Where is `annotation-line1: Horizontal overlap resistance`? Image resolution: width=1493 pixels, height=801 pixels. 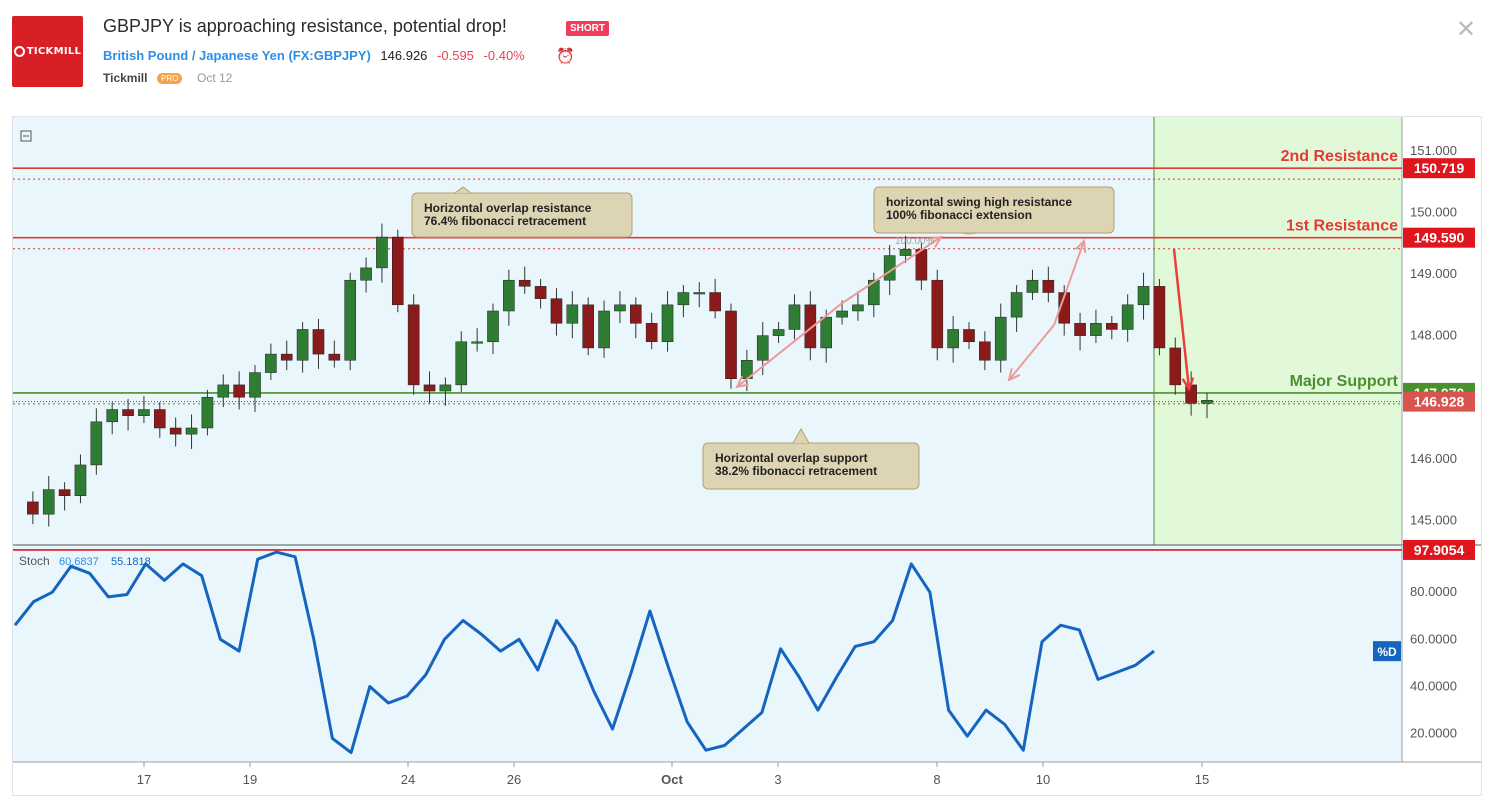 annotation-line1: Horizontal overlap resistance is located at coordinates (508, 208).